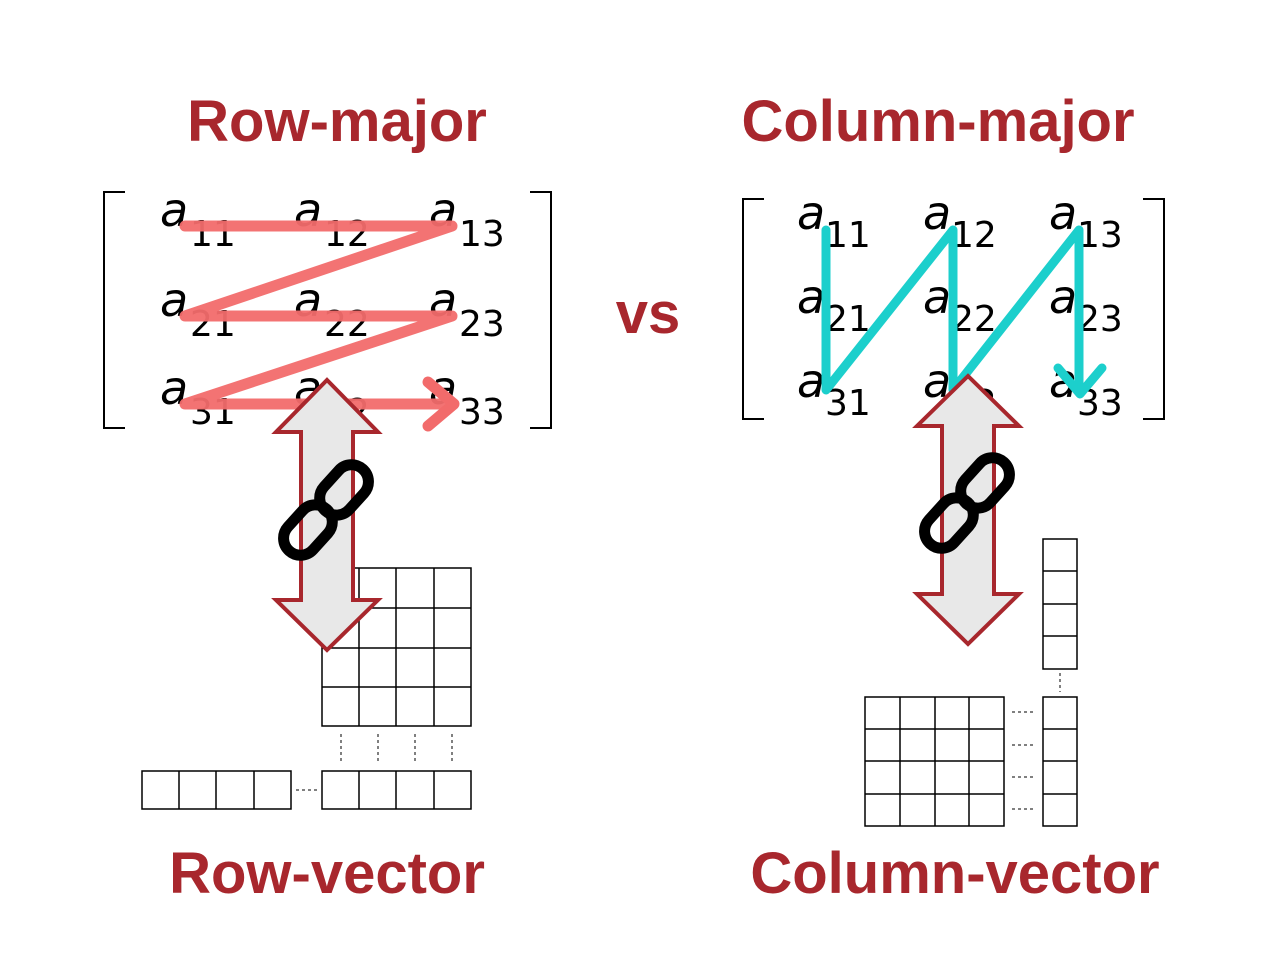 This screenshot has width=1280, height=960. I want to click on column-major-memory-grid, so click(934, 761).